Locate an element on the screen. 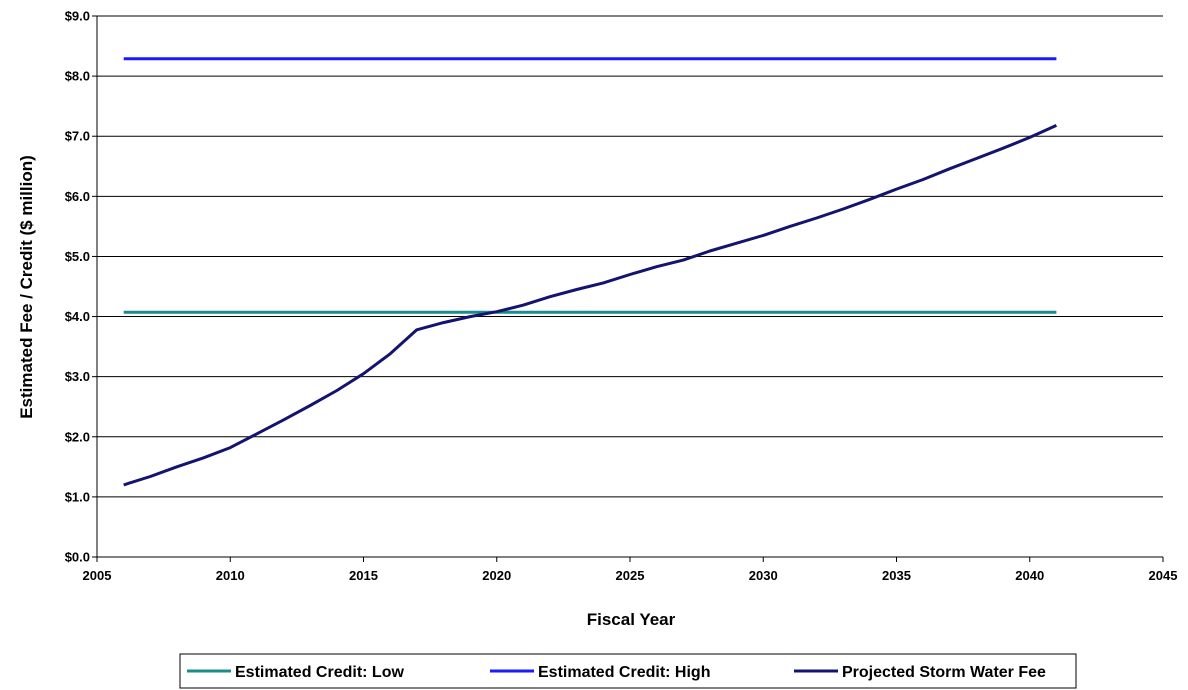 The width and height of the screenshot is (1188, 690). y-tick-label: $5.0 is located at coordinates (77, 256).